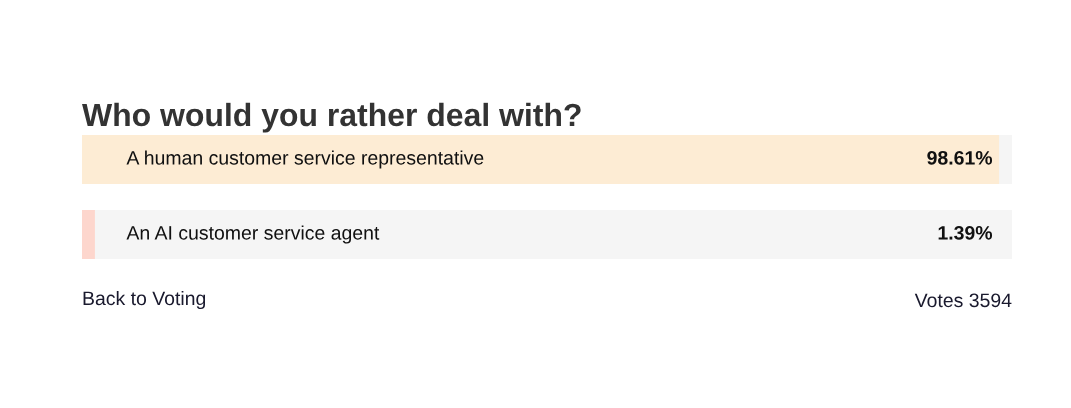  Describe the element at coordinates (305, 159) in the screenshot. I see `y-tick-label: A human customer service representative` at that location.